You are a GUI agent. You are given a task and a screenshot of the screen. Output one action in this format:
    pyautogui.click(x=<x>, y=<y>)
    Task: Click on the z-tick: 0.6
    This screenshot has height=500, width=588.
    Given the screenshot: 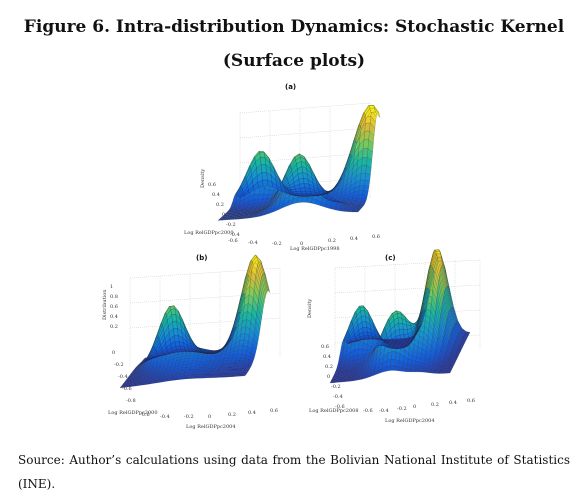 What is the action you would take?
    pyautogui.click(x=114, y=307)
    